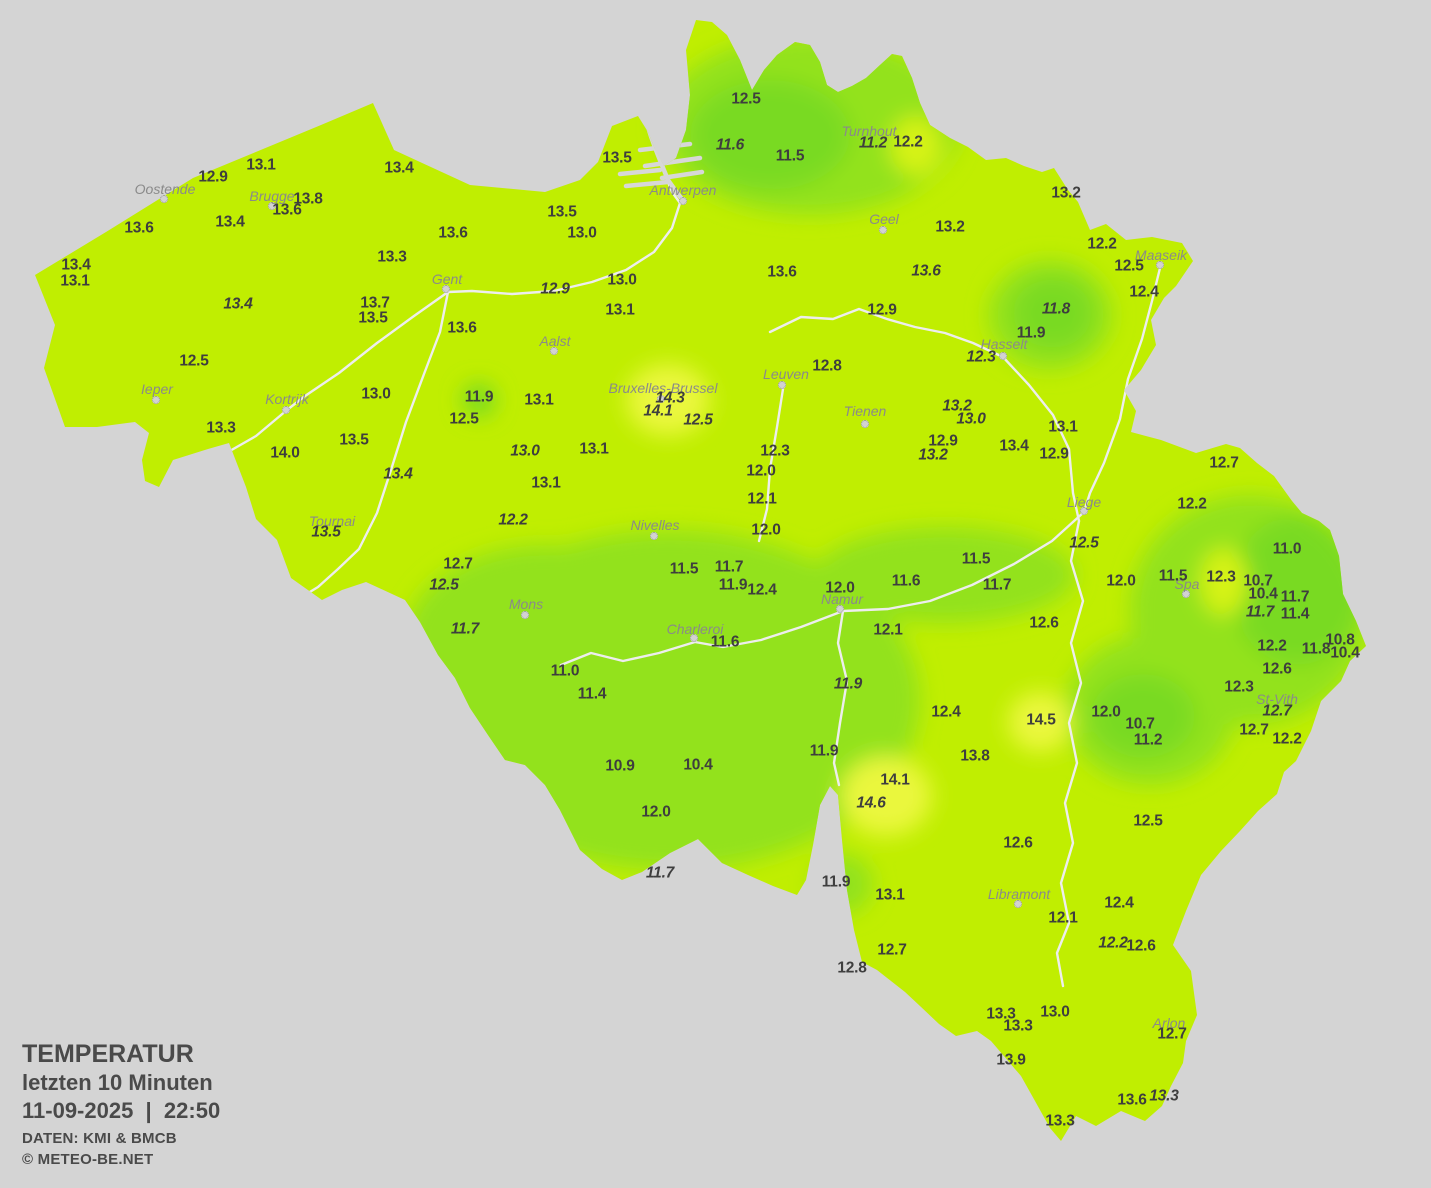 This screenshot has height=1188, width=1431. Describe the element at coordinates (117, 1082) in the screenshot. I see `map-subtitle: letzten 10 Minuten` at that location.